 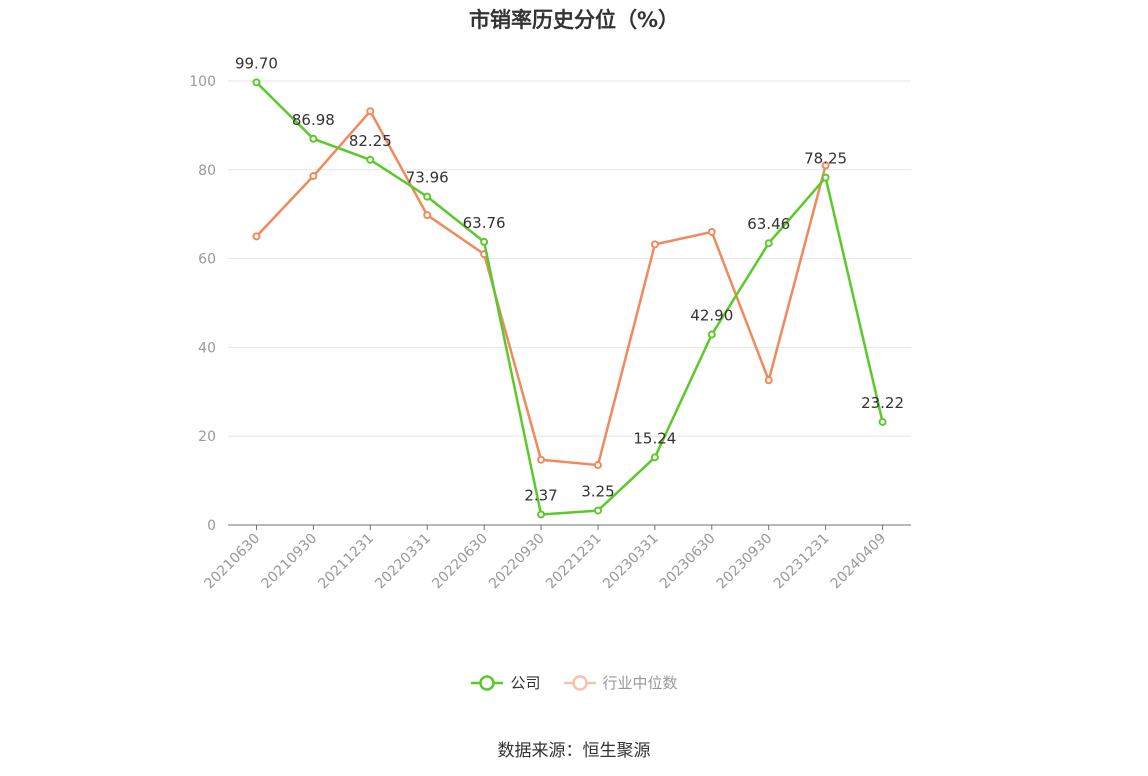 What do you see at coordinates (427, 178) in the screenshot?
I see `data-label: 73.96` at bounding box center [427, 178].